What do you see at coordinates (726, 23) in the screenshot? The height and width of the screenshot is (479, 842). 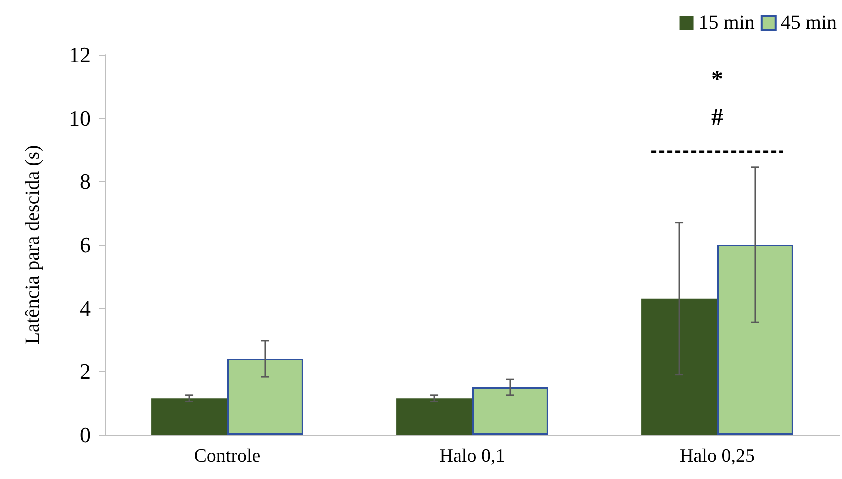 I see `legend-label: 15 min` at bounding box center [726, 23].